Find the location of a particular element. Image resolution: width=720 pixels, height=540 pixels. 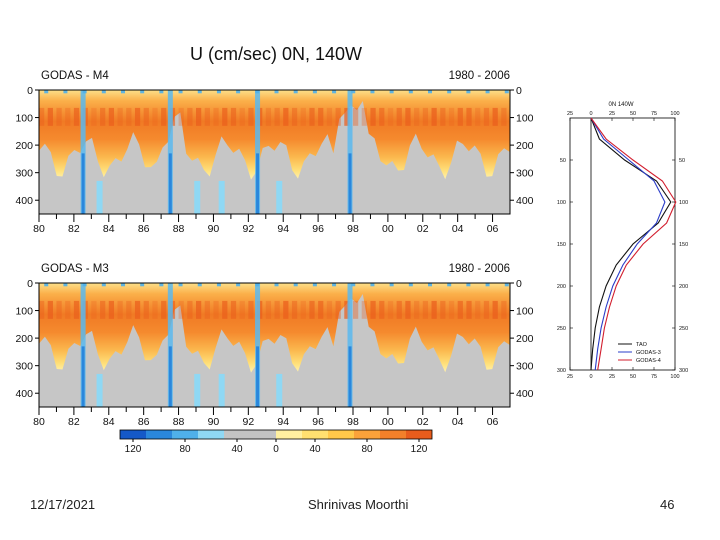

legend-label: TAO is located at coordinates (642, 345).